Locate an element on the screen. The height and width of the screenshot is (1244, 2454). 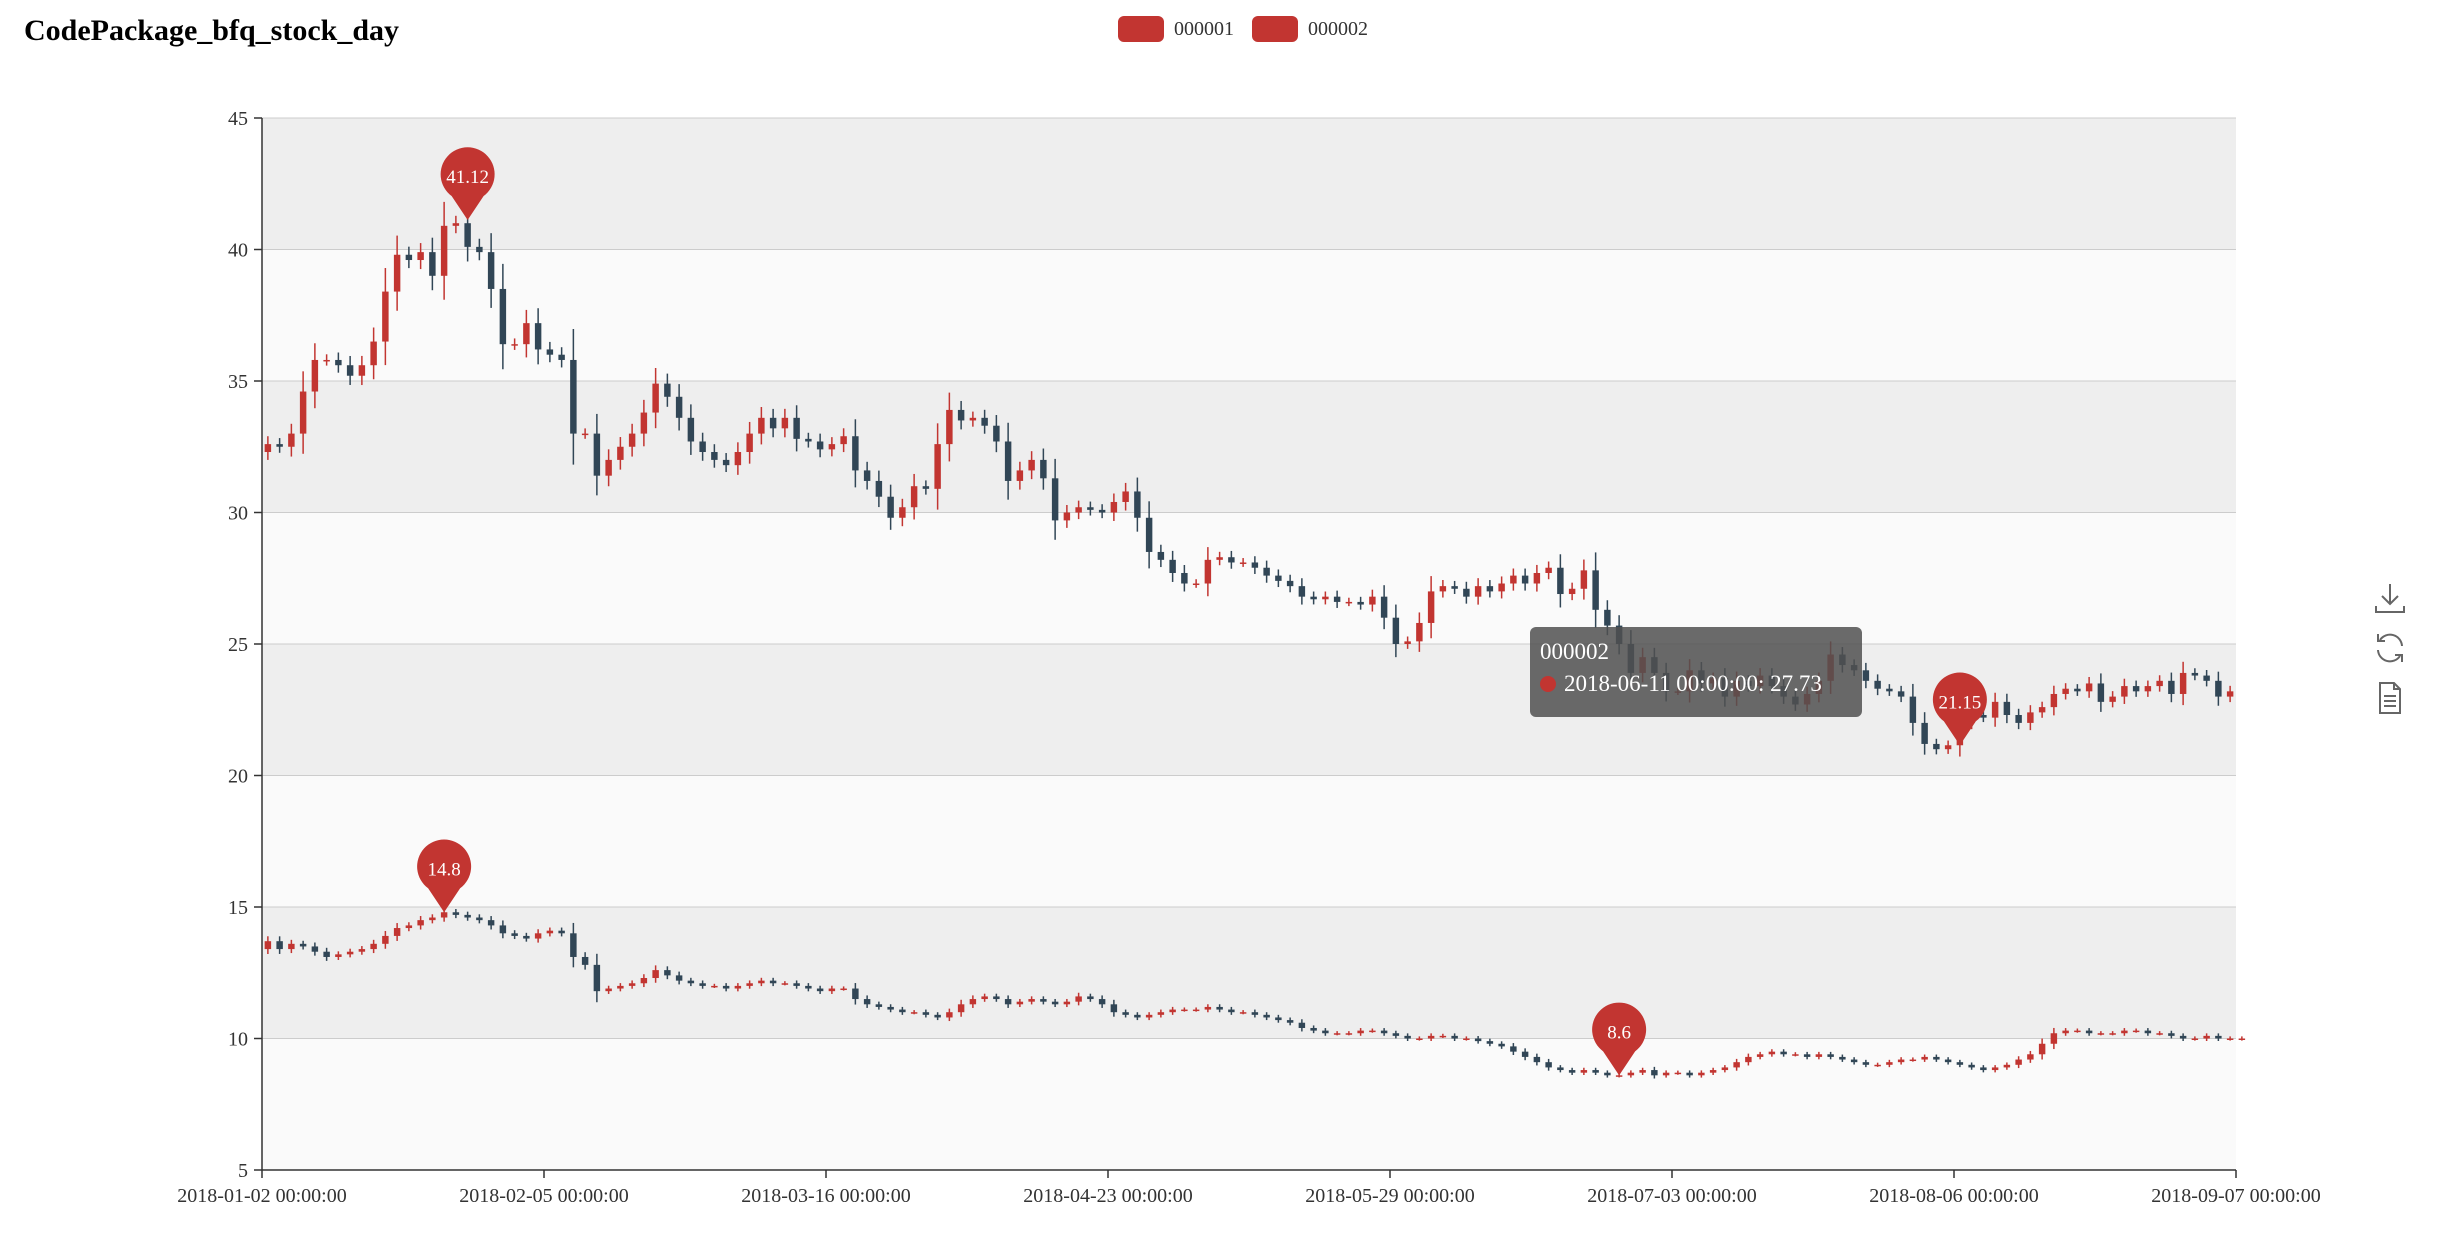
tooltip-series-name: 000002 is located at coordinates (1574, 651).